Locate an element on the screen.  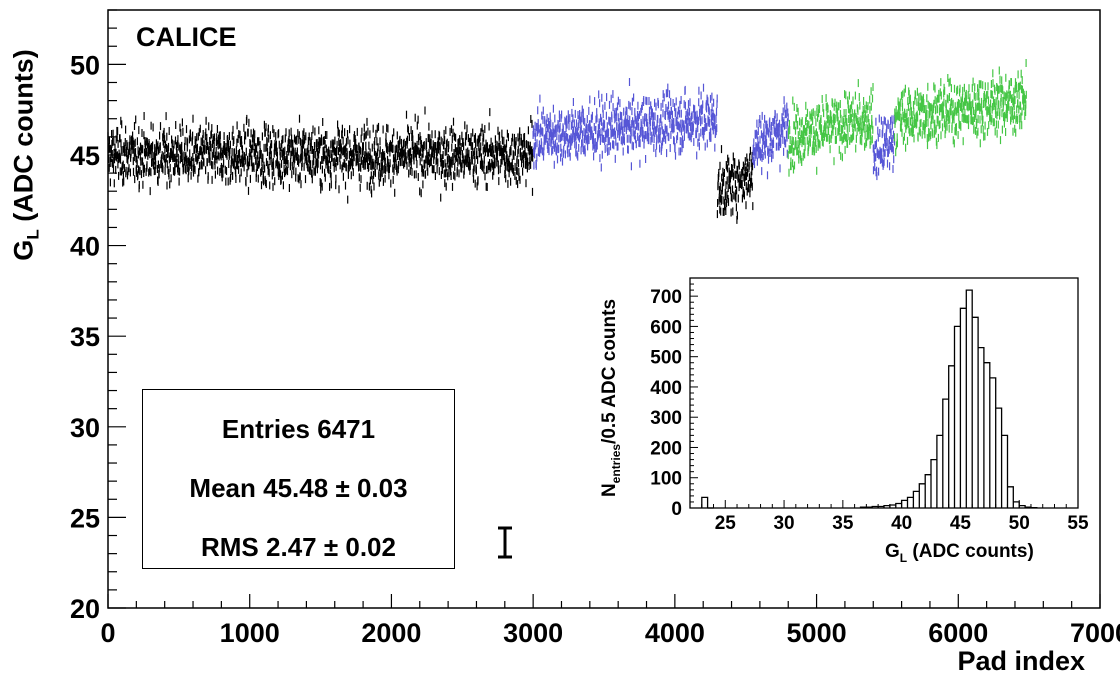
inset-y-tick-label: 600 is located at coordinates (666, 327).